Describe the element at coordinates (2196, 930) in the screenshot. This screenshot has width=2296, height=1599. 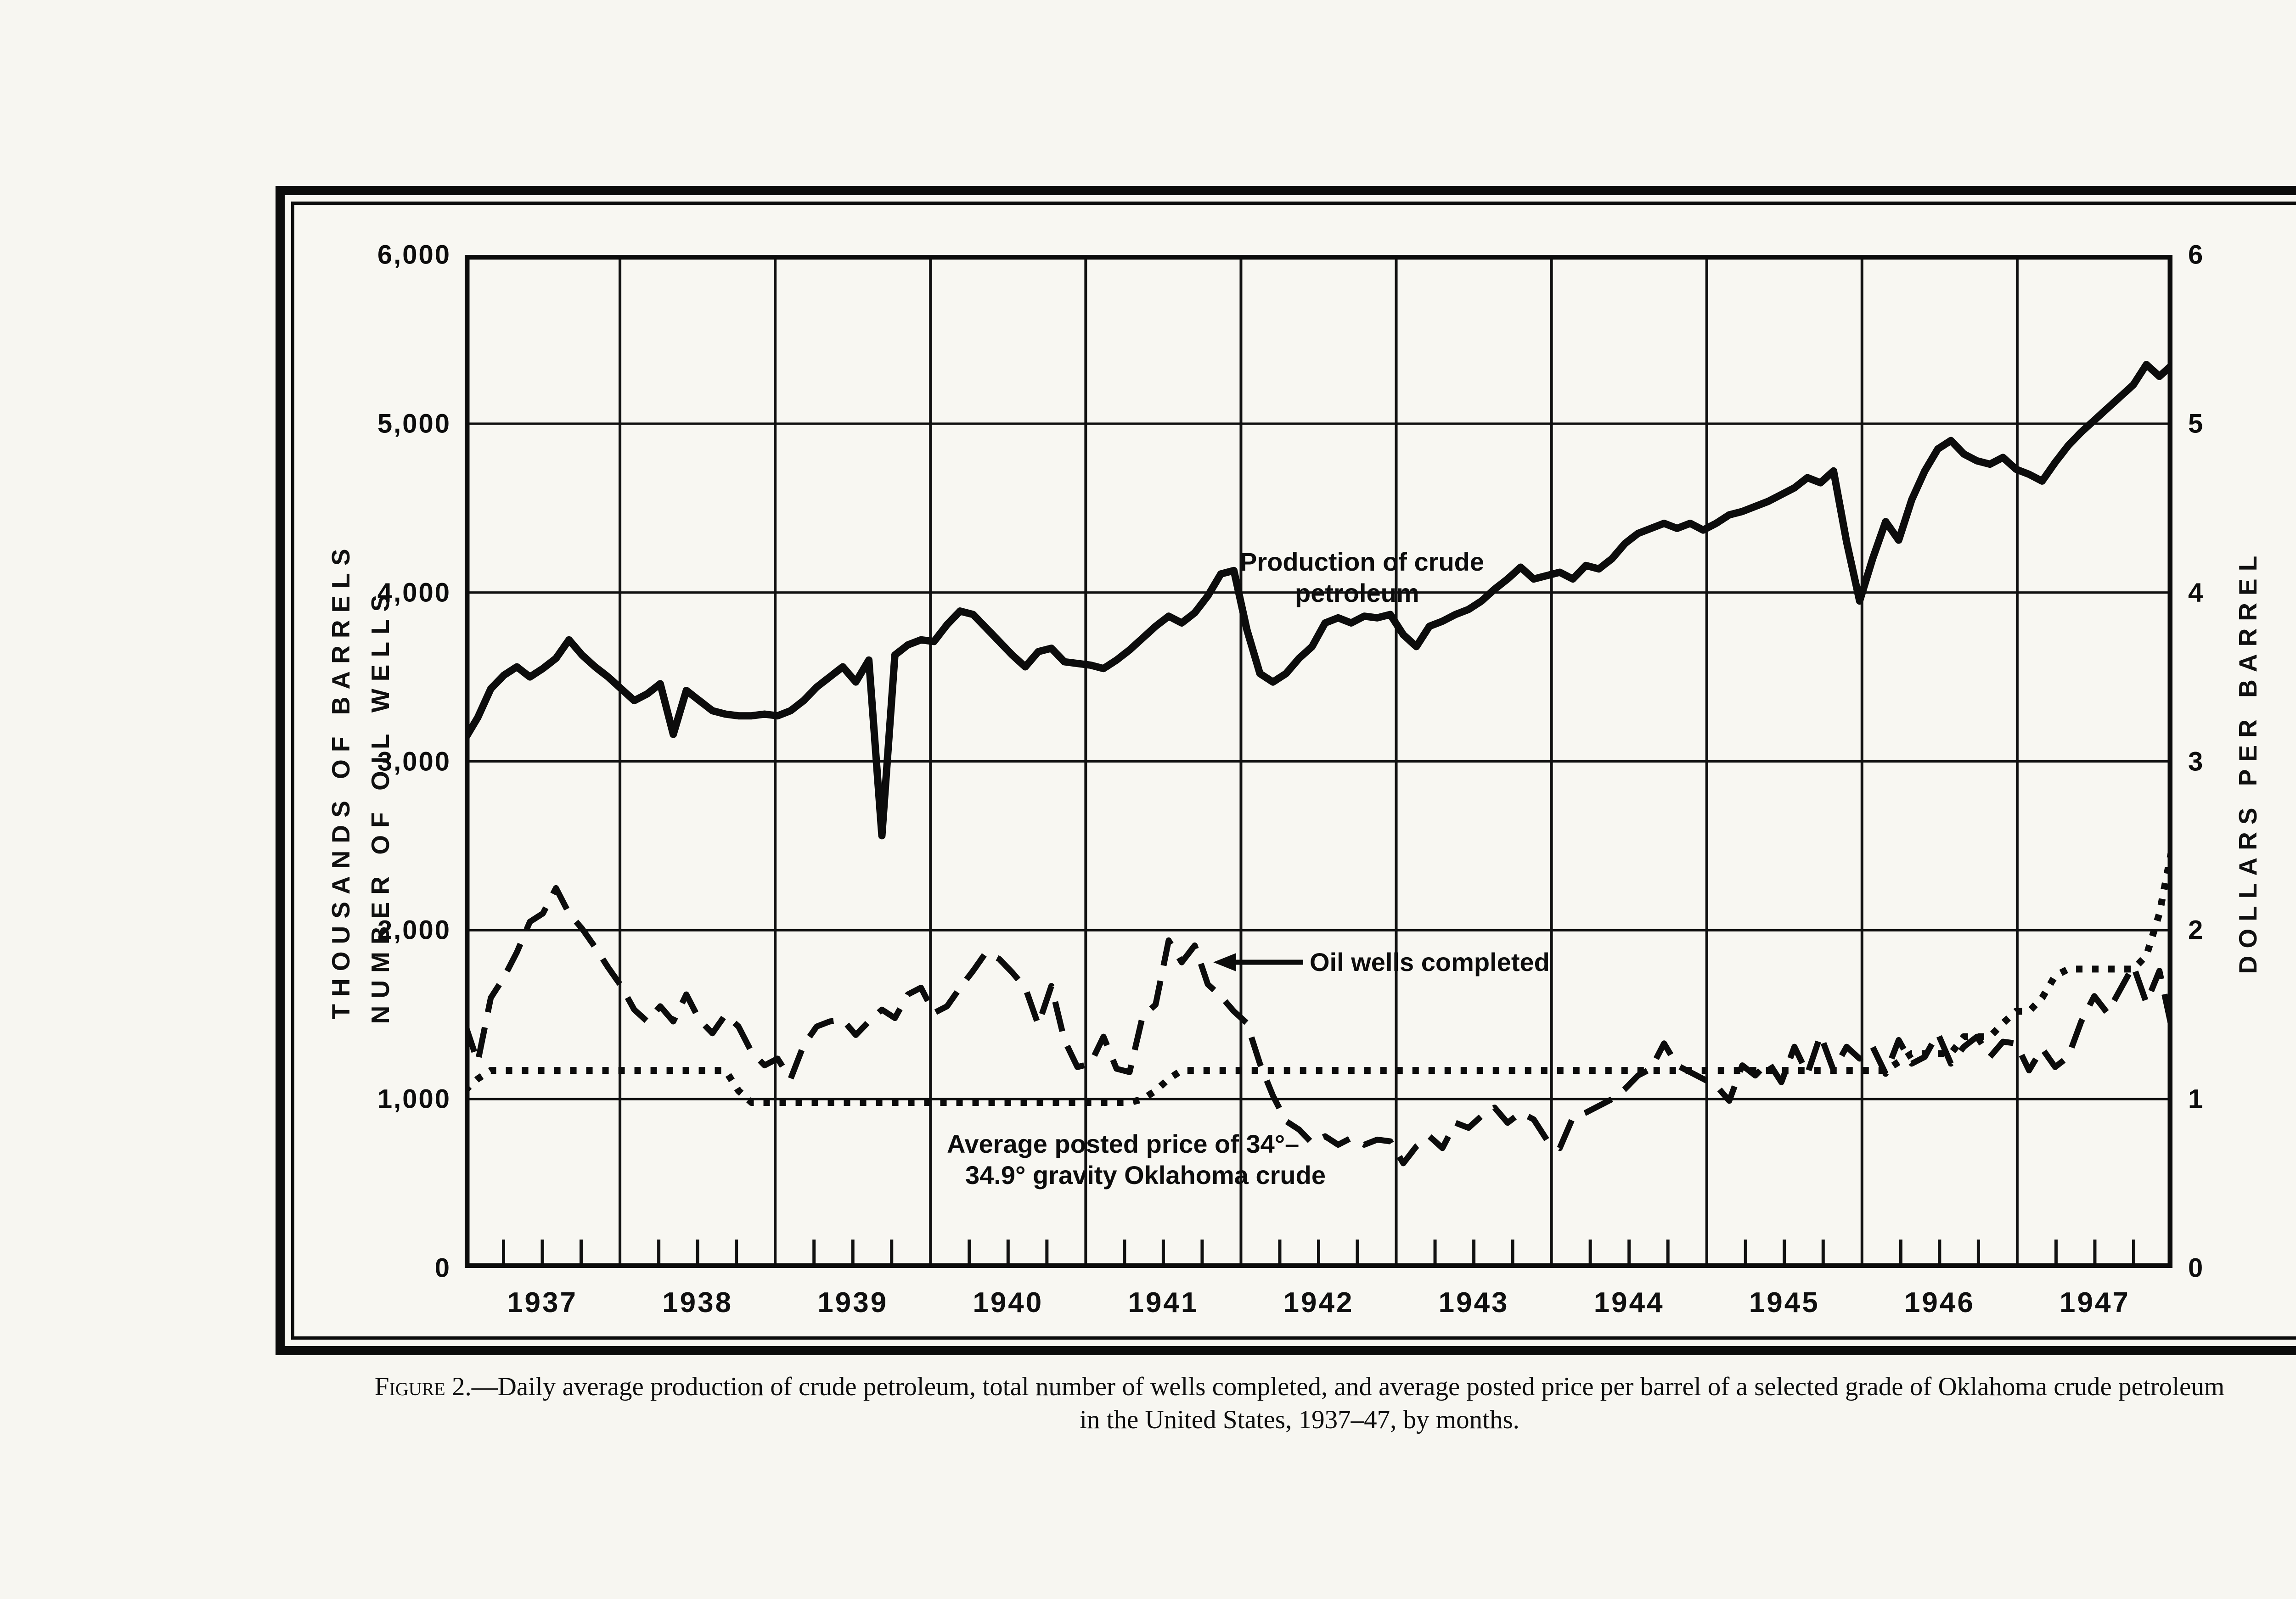
I see `right-axis-tick: 2` at that location.